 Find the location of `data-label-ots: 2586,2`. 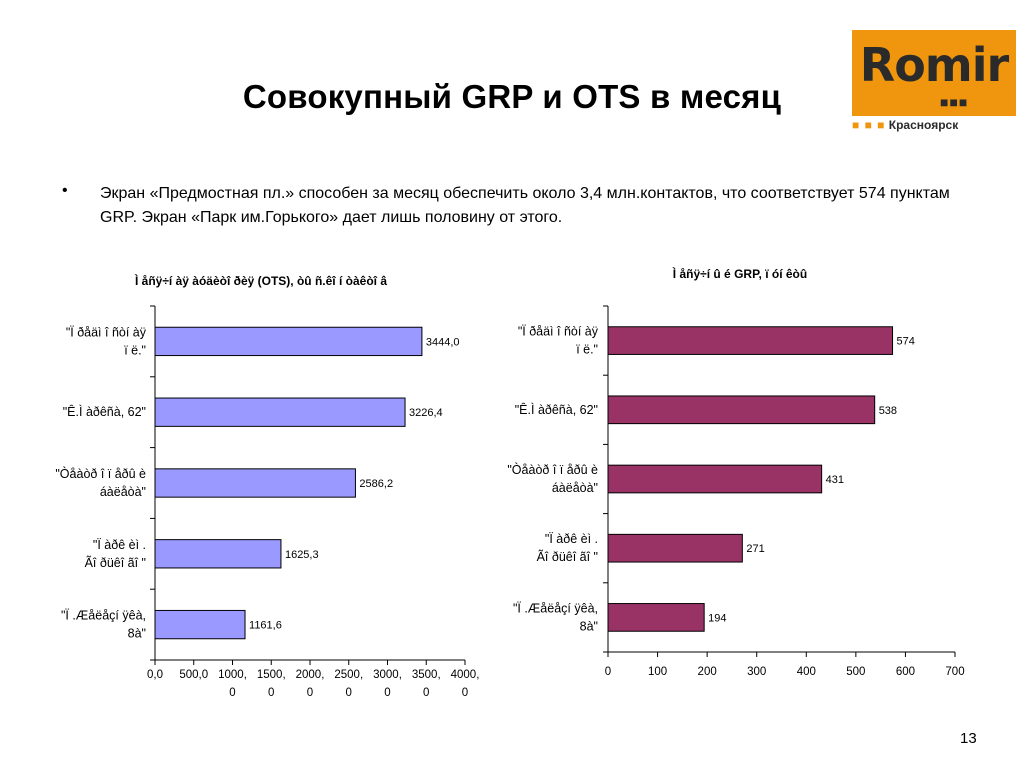

data-label-ots: 2586,2 is located at coordinates (376, 484).